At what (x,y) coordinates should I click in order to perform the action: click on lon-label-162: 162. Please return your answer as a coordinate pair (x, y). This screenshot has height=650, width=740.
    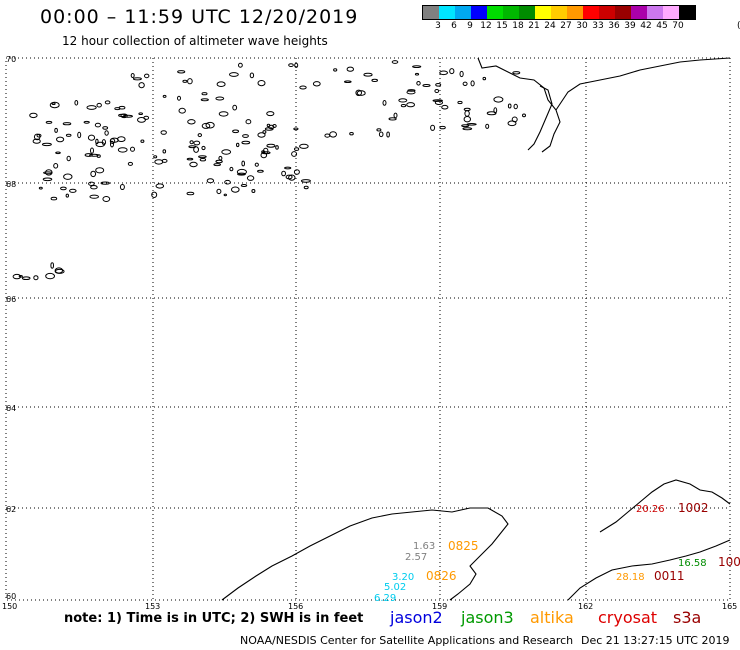
    Looking at the image, I should click on (585, 606).